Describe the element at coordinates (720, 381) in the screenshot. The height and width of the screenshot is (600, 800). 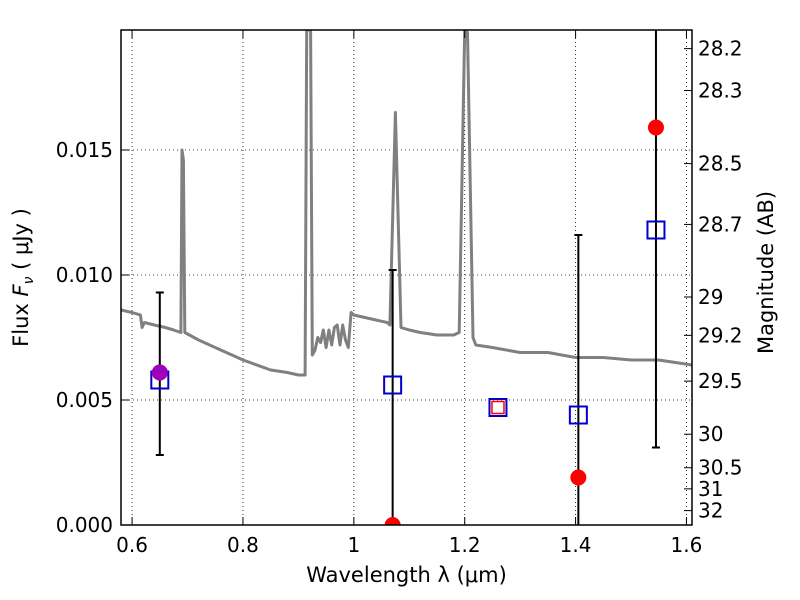
I see `magnitude-tick-label: 29.5` at that location.